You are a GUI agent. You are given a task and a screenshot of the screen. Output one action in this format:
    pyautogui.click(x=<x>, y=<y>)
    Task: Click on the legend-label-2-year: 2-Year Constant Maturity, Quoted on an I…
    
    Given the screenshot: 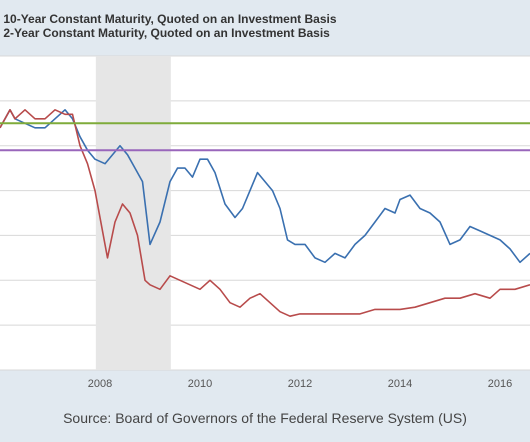 What is the action you would take?
    pyautogui.click(x=166, y=33)
    